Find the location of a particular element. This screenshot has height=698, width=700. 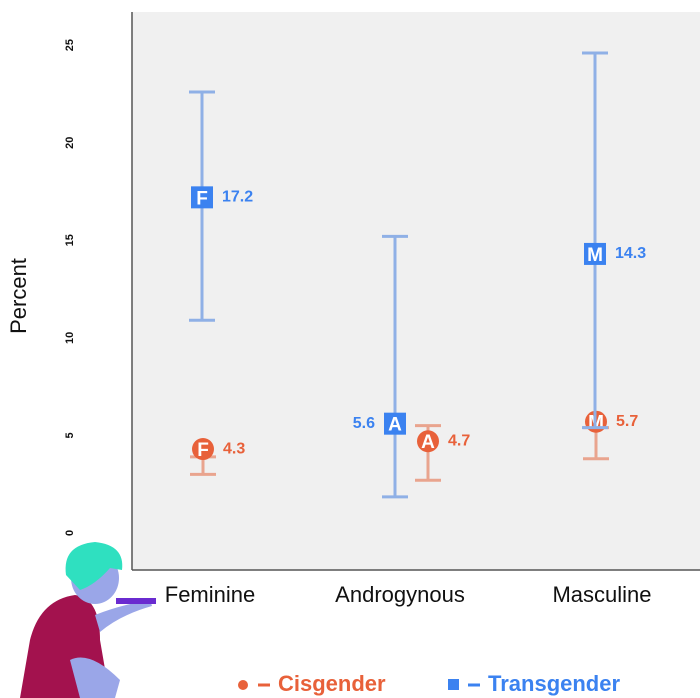

y-tick-label: 20 is located at coordinates (70, 143).